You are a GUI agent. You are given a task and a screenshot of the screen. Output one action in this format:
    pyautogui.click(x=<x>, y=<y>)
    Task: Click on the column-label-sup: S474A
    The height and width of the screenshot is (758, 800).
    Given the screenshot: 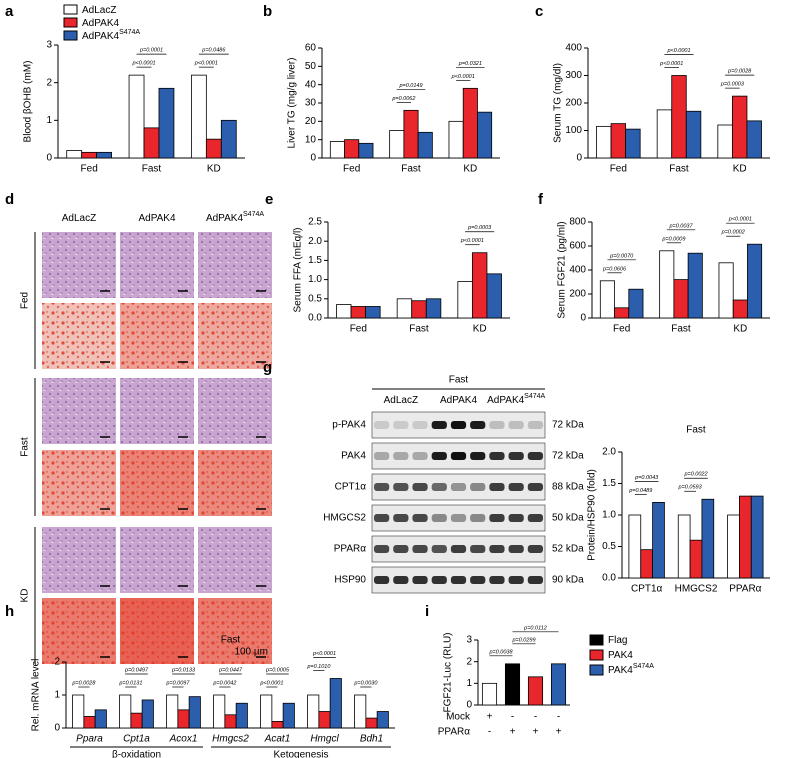 What is the action you would take?
    pyautogui.click(x=253, y=214)
    